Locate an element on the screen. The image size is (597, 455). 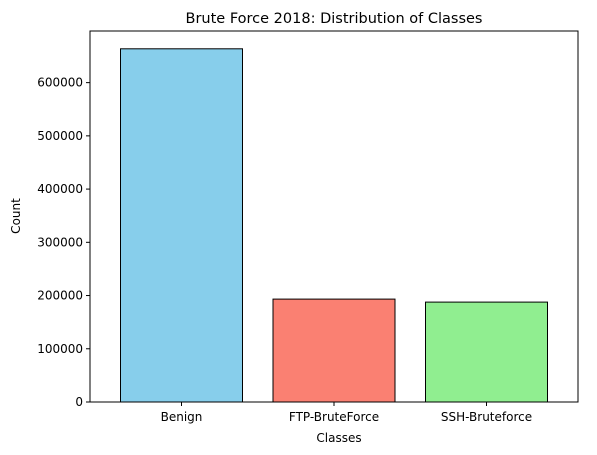
x-axis-label: Classes is located at coordinates (338, 438).